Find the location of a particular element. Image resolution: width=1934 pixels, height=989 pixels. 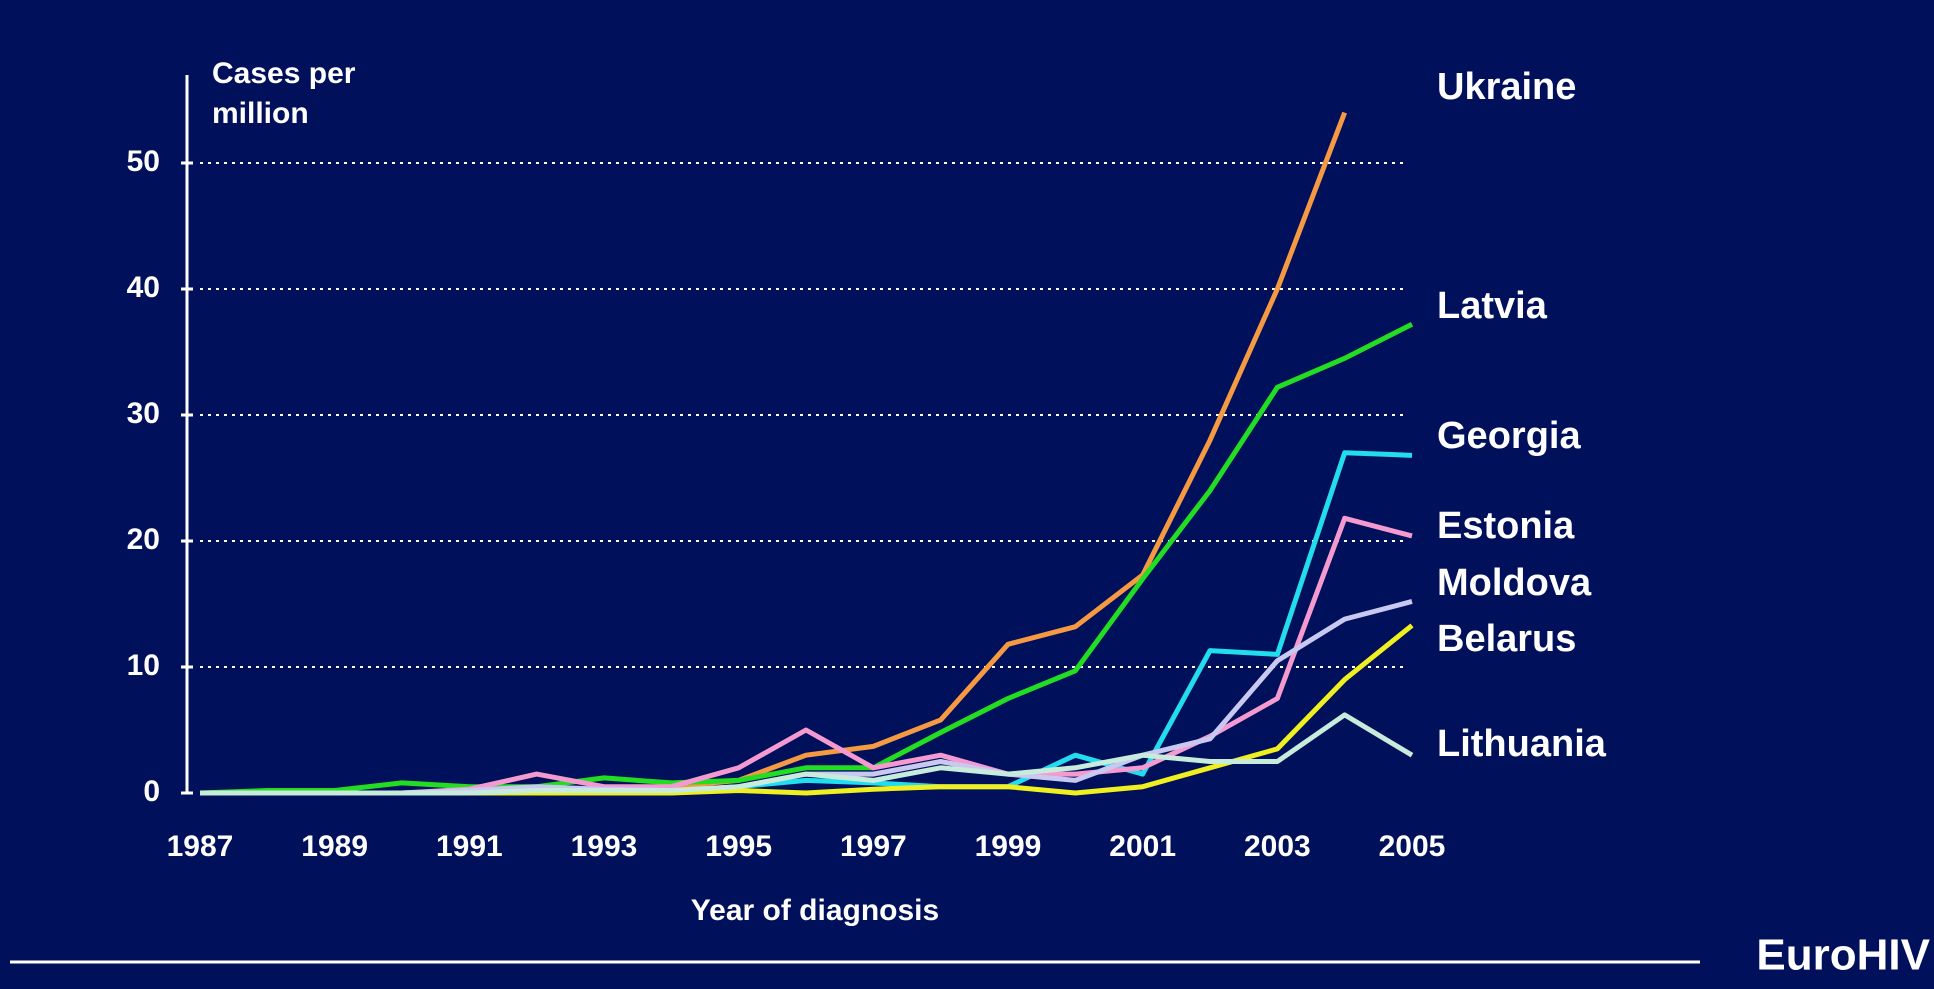

y-tick-label: 20 is located at coordinates (143, 539).